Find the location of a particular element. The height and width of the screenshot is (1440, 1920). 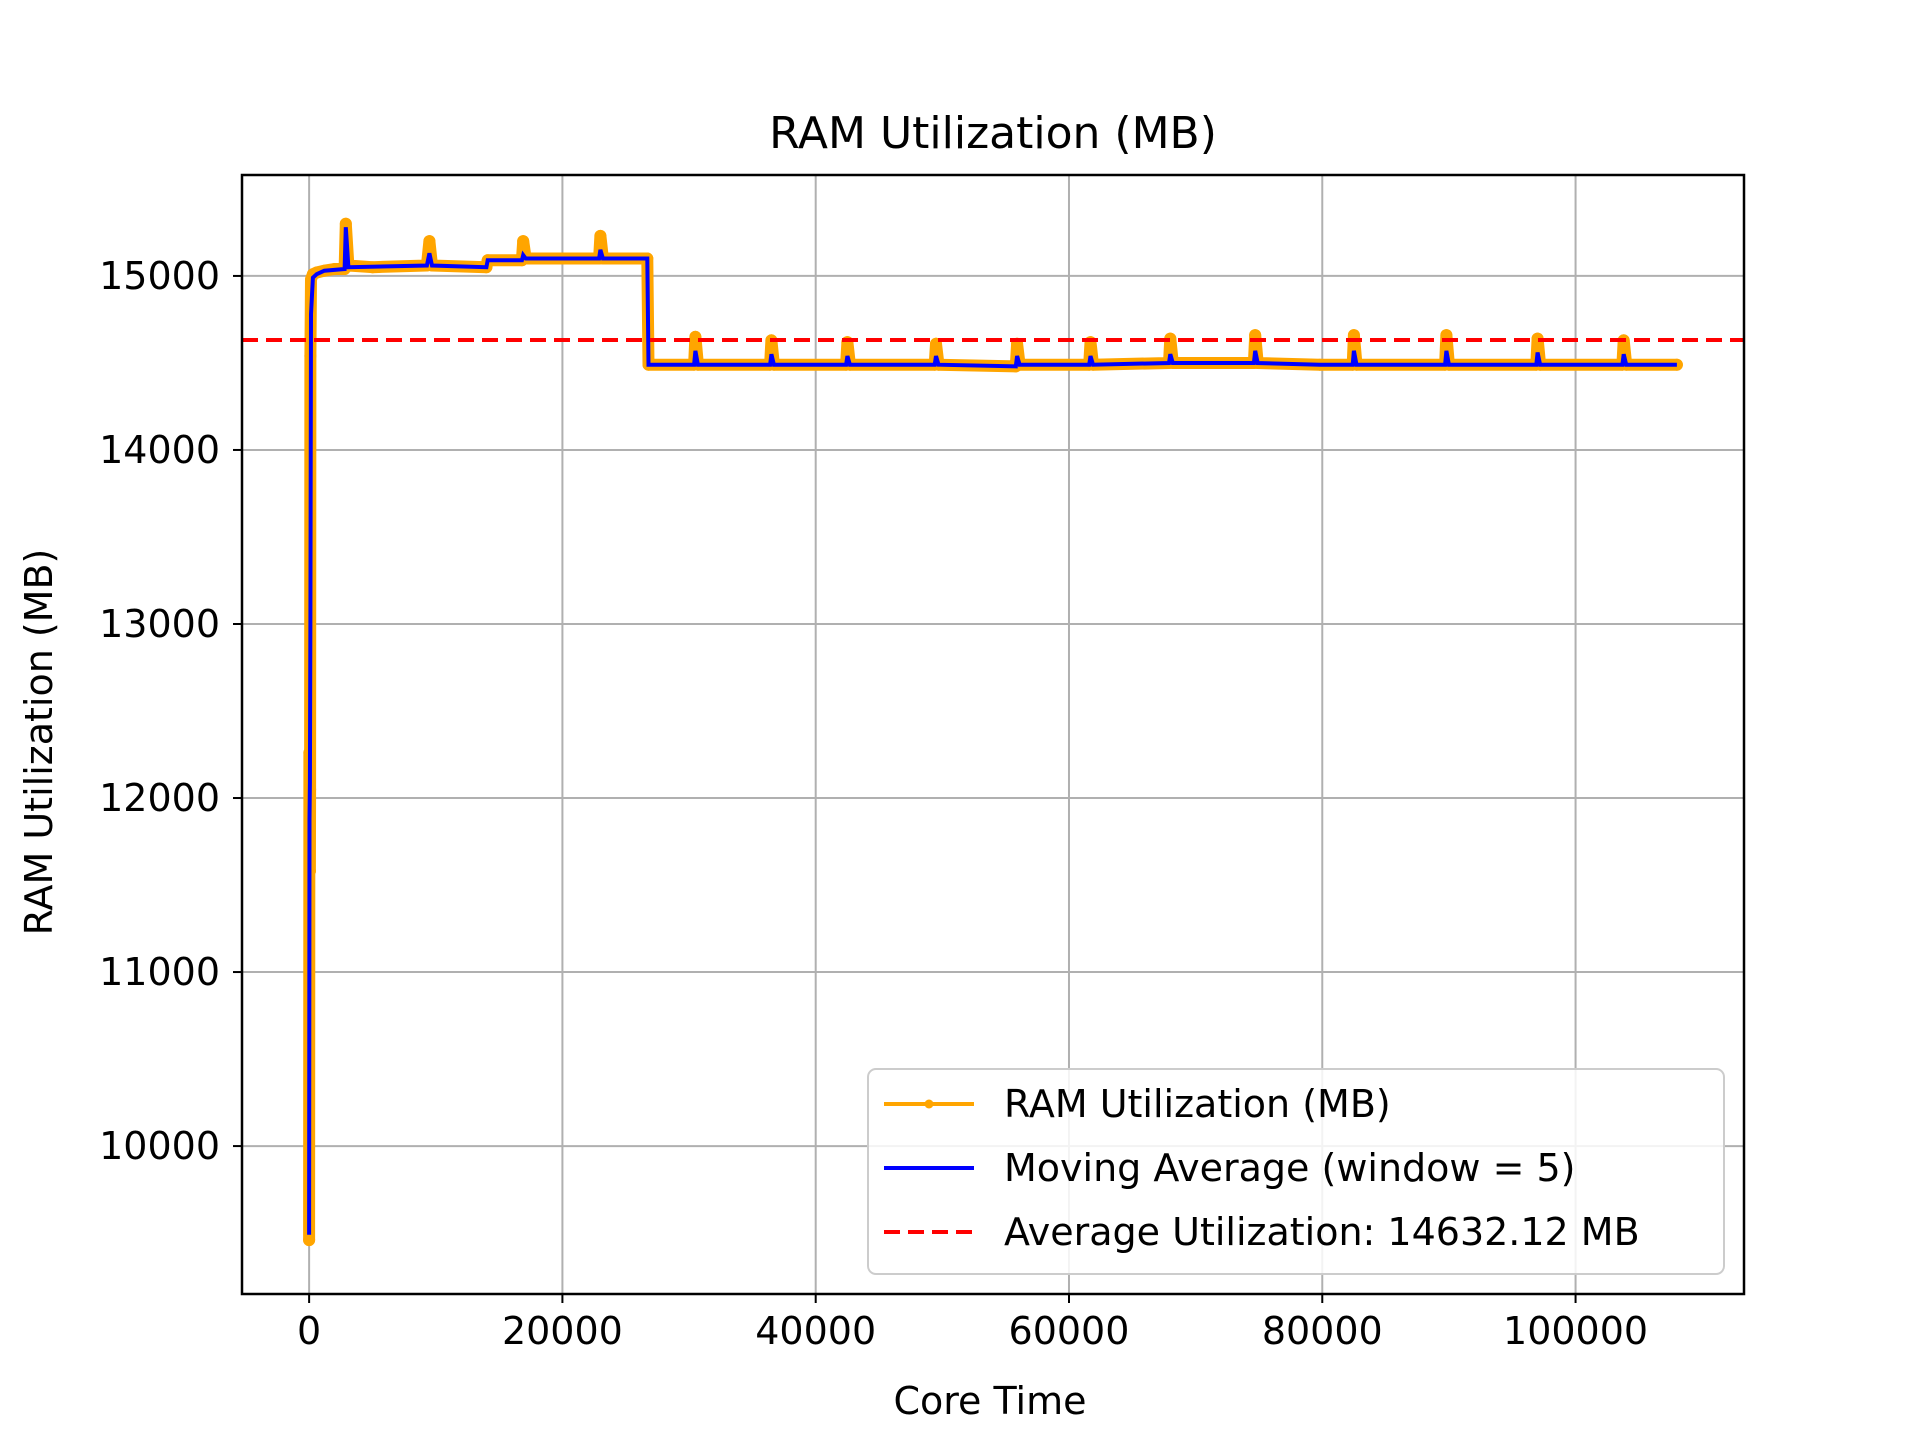

legend-label-ma: Moving Average (window = 5) is located at coordinates (1289, 1168).